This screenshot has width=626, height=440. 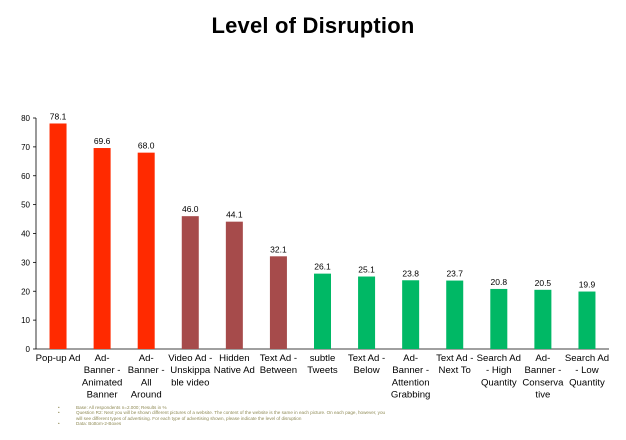 What do you see at coordinates (278, 249) in the screenshot?
I see `data-label: 32.1` at bounding box center [278, 249].